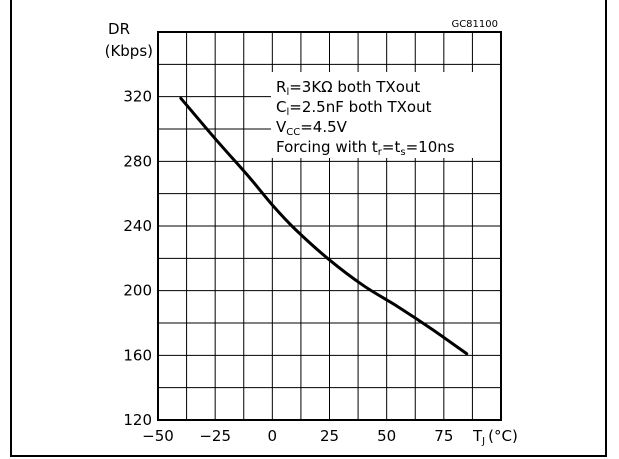 Image resolution: width=619 pixels, height=459 pixels. Describe the element at coordinates (137, 420) in the screenshot. I see `y-tick-label: 120` at that location.